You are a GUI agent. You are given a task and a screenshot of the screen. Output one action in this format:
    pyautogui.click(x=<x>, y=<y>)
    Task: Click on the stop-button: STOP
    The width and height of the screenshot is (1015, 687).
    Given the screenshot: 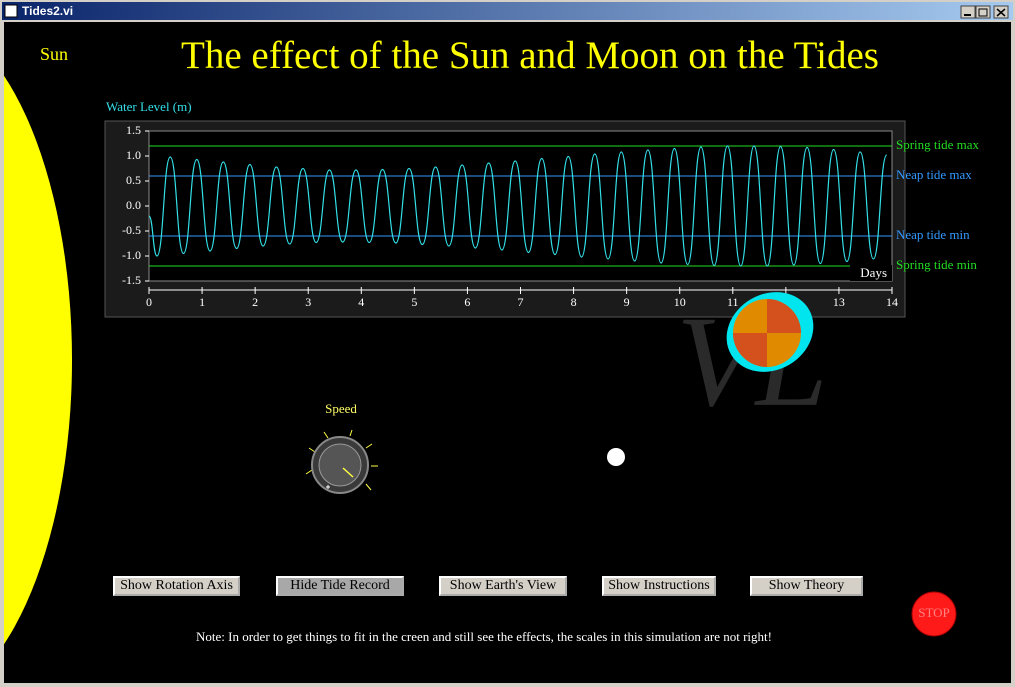 What is the action you would take?
    pyautogui.click(x=934, y=614)
    